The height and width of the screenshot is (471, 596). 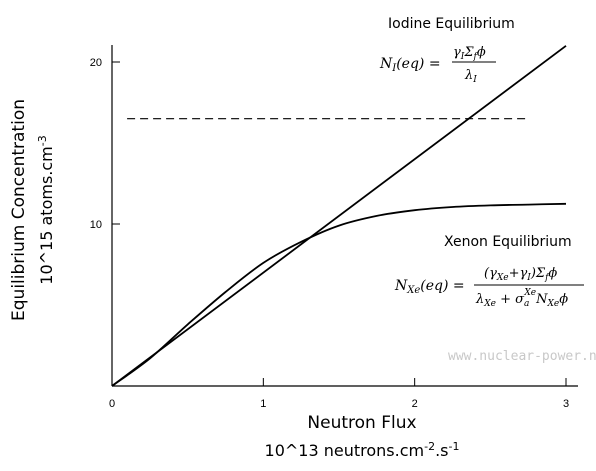 I want to click on watermark: www.nuclear-power.net, so click(x=522, y=356).